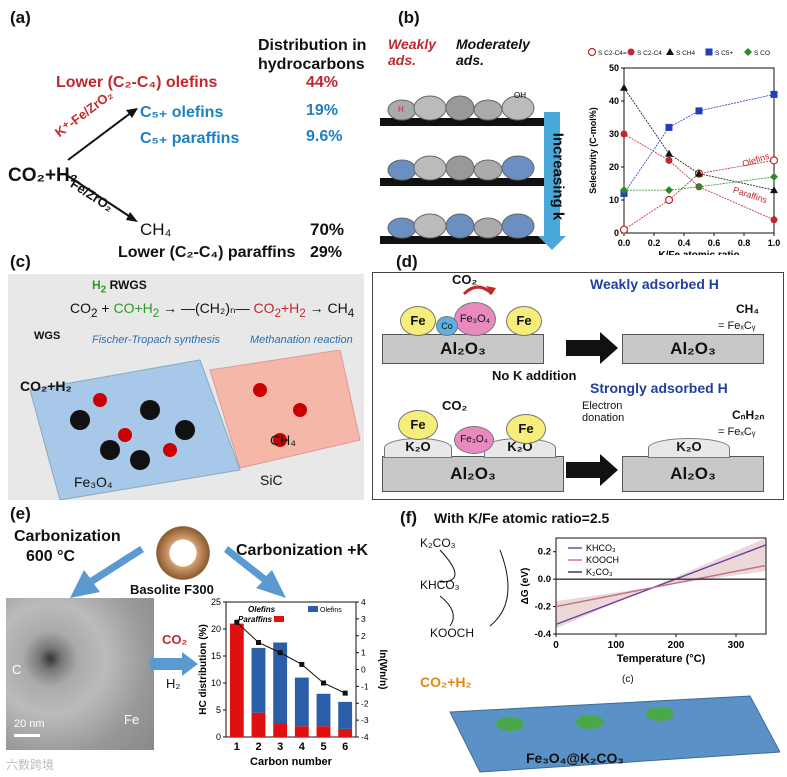 This screenshot has height=777, width=787. Describe the element at coordinates (258, 747) in the screenshot. I see `x-tick-label: 2` at that location.